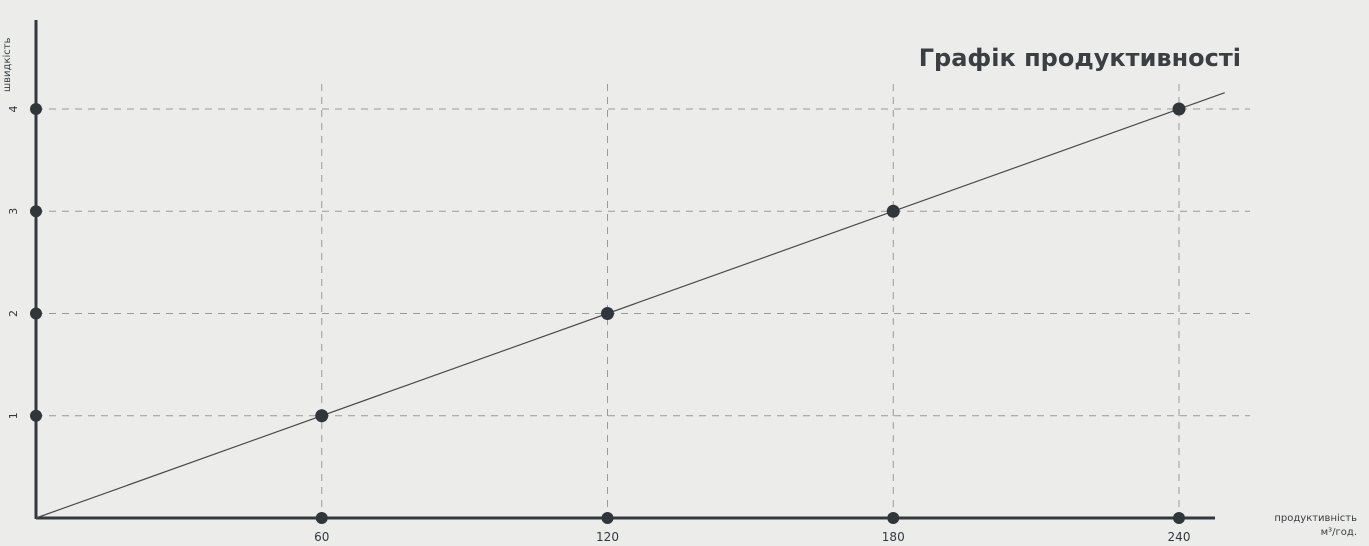 This screenshot has width=1369, height=546. What do you see at coordinates (1338, 532) in the screenshot?
I see `x-axis-unit: м³/год.` at bounding box center [1338, 532].